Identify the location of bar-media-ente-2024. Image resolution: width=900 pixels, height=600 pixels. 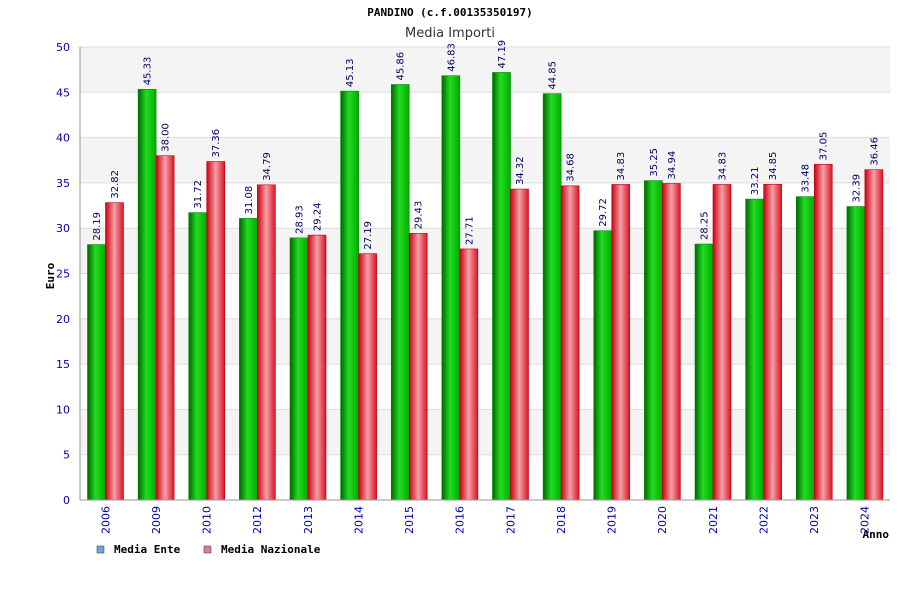
(856, 353).